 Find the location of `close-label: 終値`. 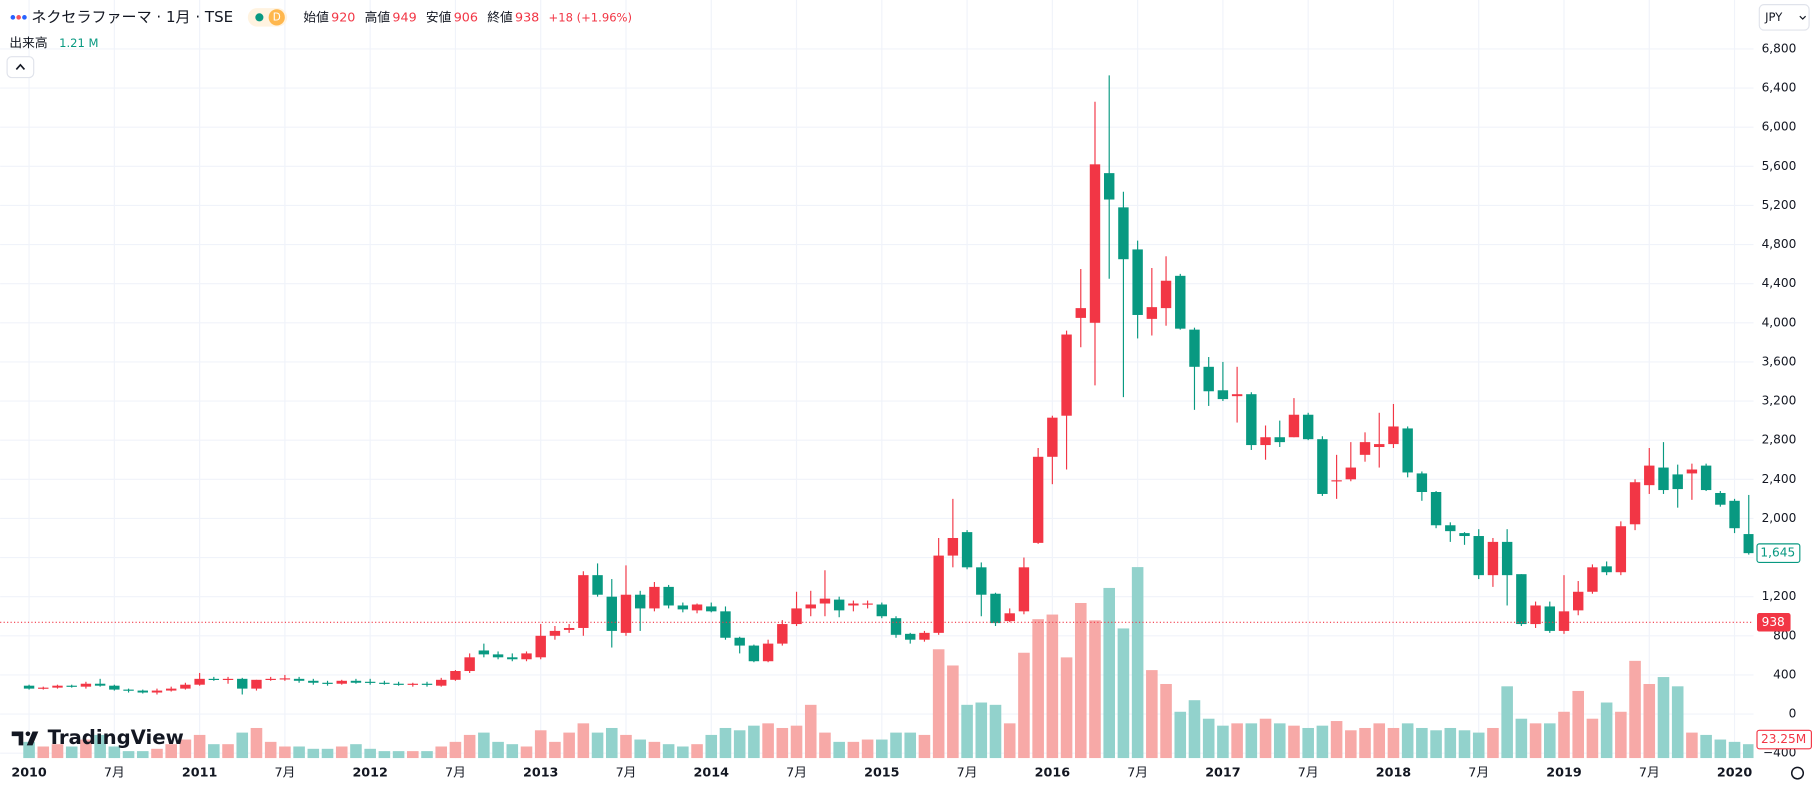

close-label: 終値 is located at coordinates (500, 17).